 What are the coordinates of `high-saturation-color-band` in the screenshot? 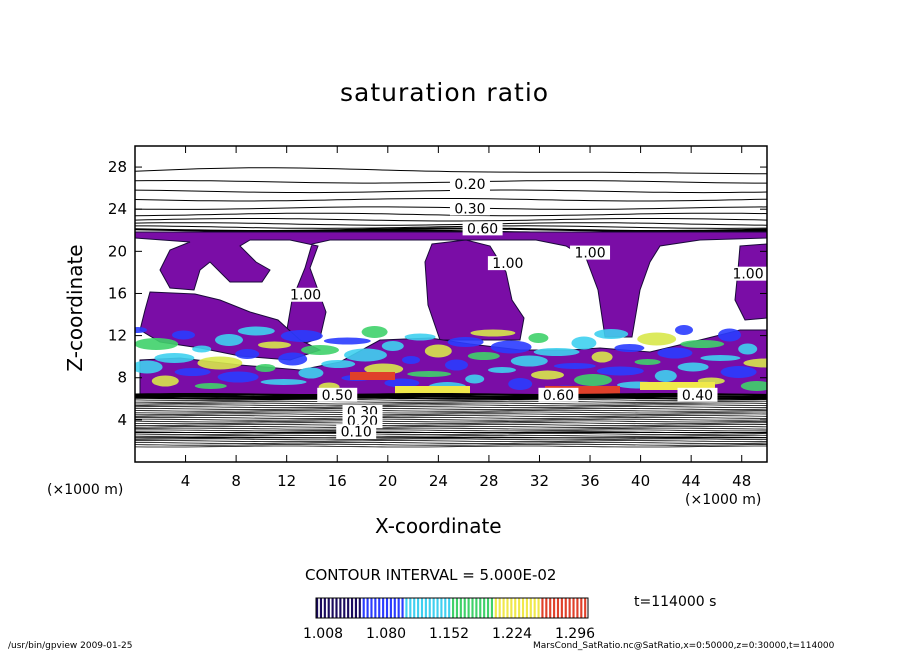 It's located at (451, 359).